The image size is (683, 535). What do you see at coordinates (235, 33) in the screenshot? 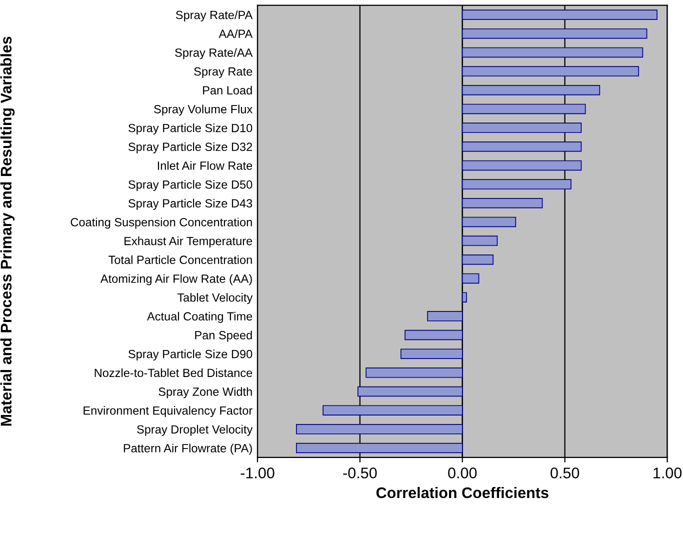
I see `y-tick-label: AA/PA` at bounding box center [235, 33].